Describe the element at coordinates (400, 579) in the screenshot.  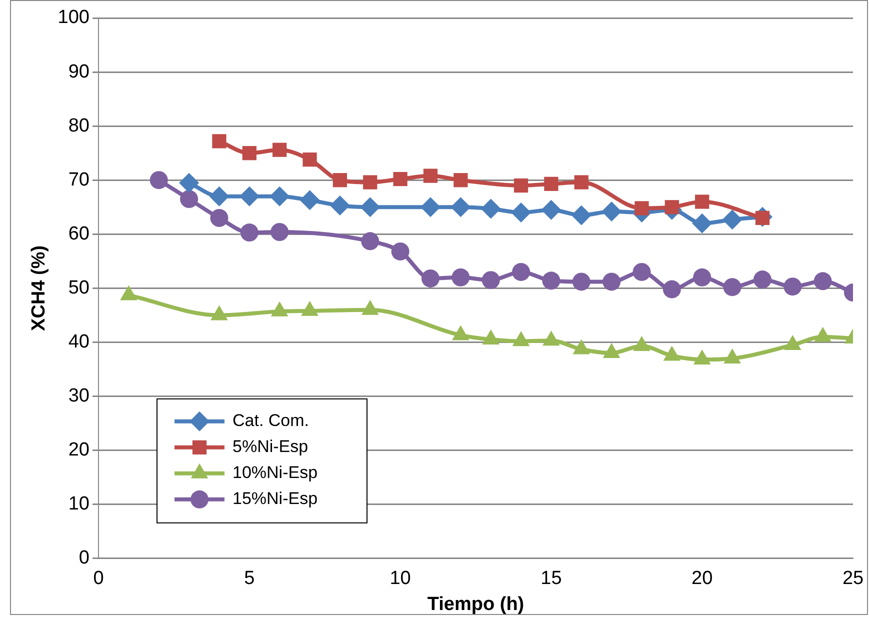
I see `x-tick-label: 10` at that location.